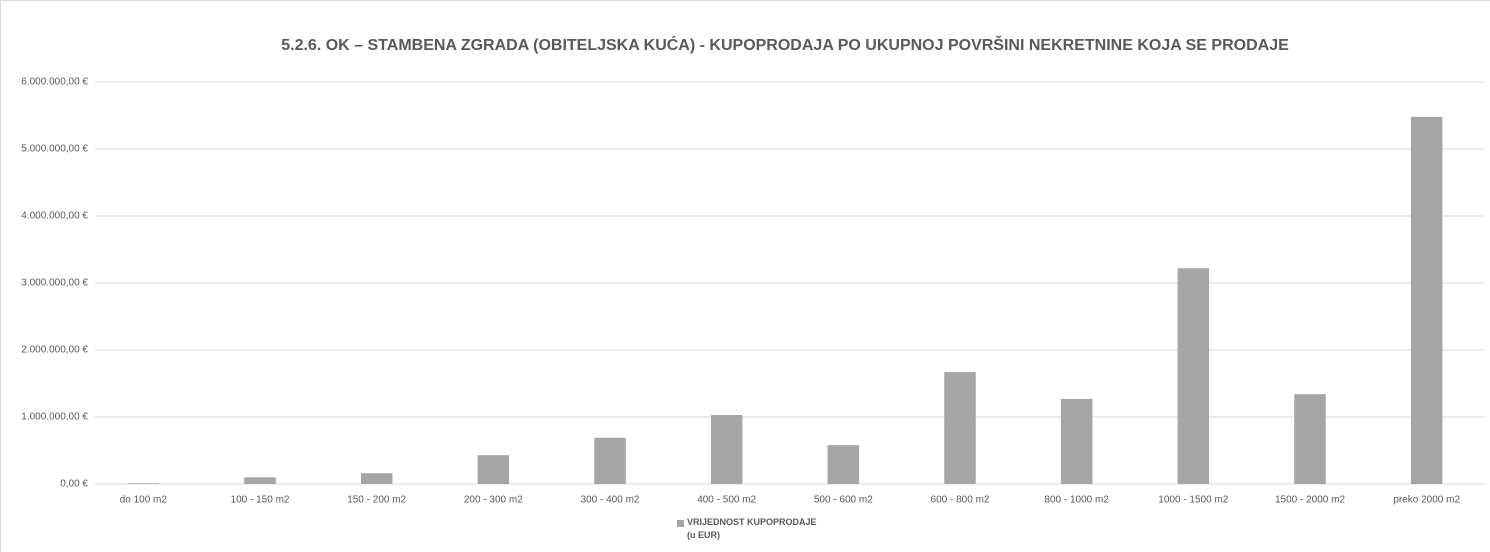 This screenshot has height=552, width=1490. I want to click on x-tick-label: 150 - 200 m2, so click(376, 500).